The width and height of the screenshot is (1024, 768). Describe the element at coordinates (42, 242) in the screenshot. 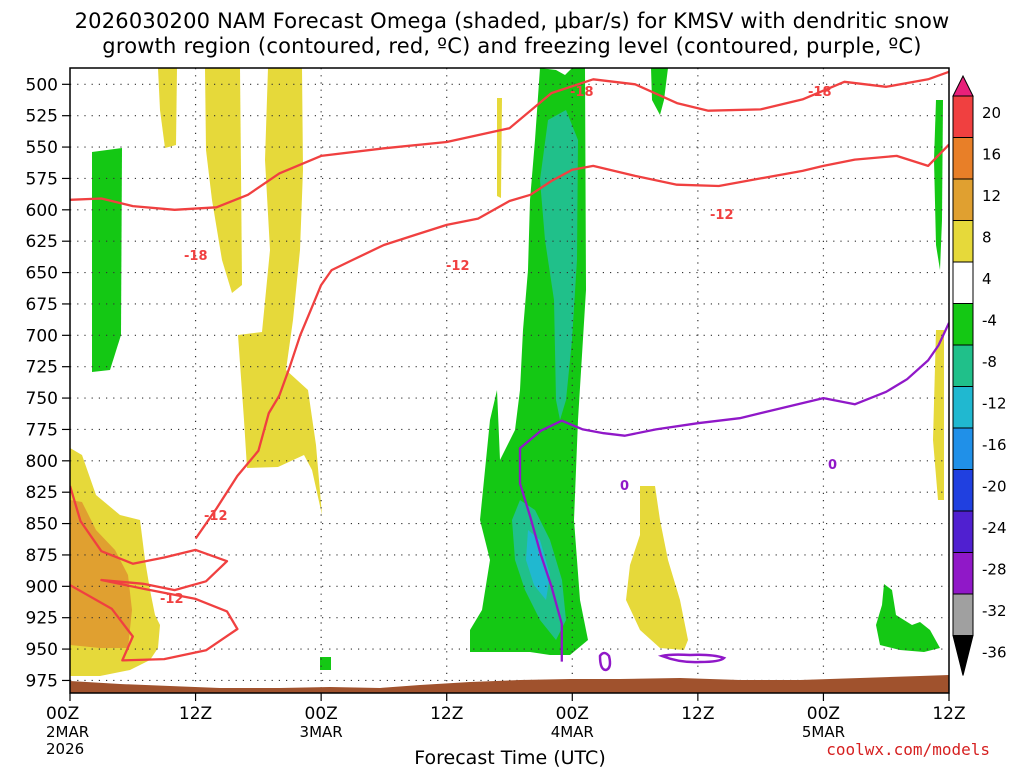

I see `y-tick-label: 625` at that location.